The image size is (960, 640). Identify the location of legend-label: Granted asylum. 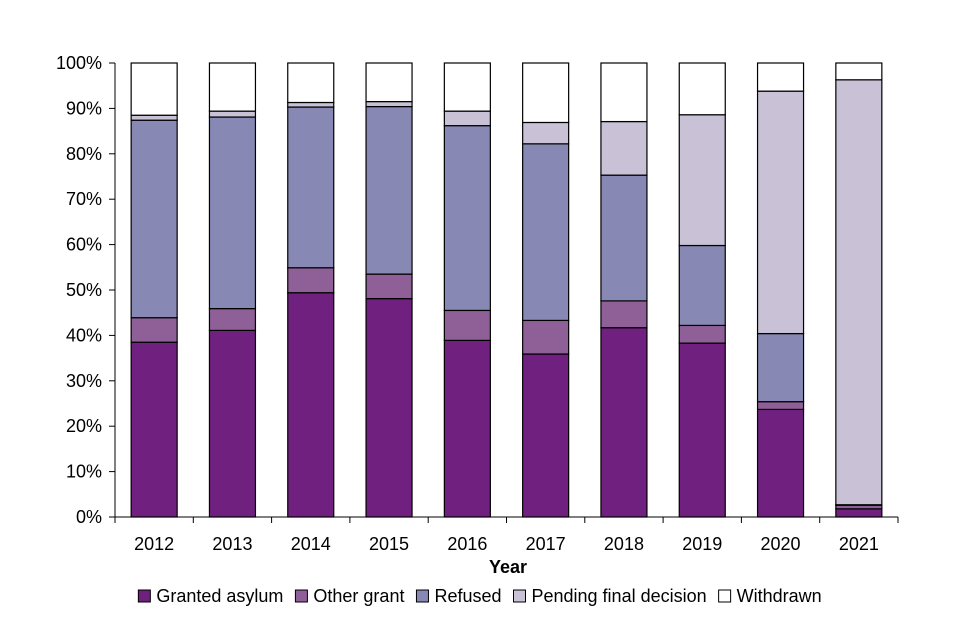
(219, 596).